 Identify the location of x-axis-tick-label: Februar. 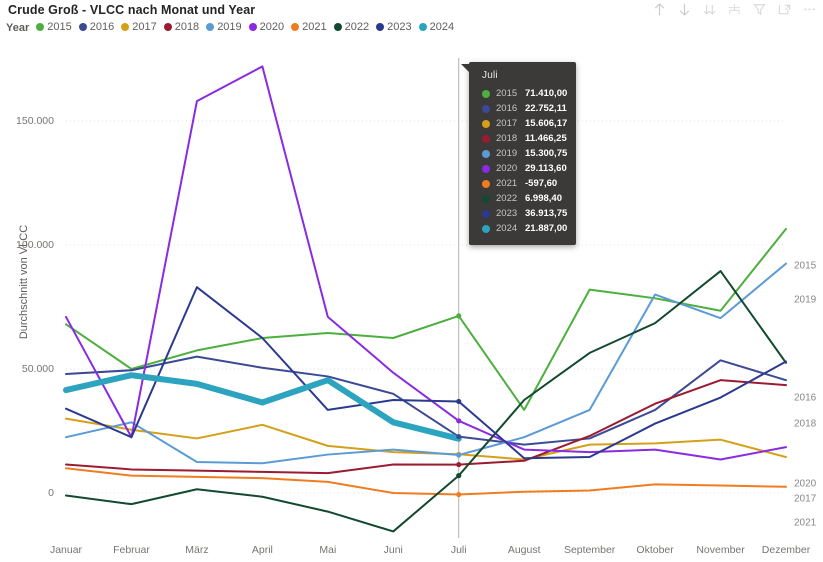
(131, 550).